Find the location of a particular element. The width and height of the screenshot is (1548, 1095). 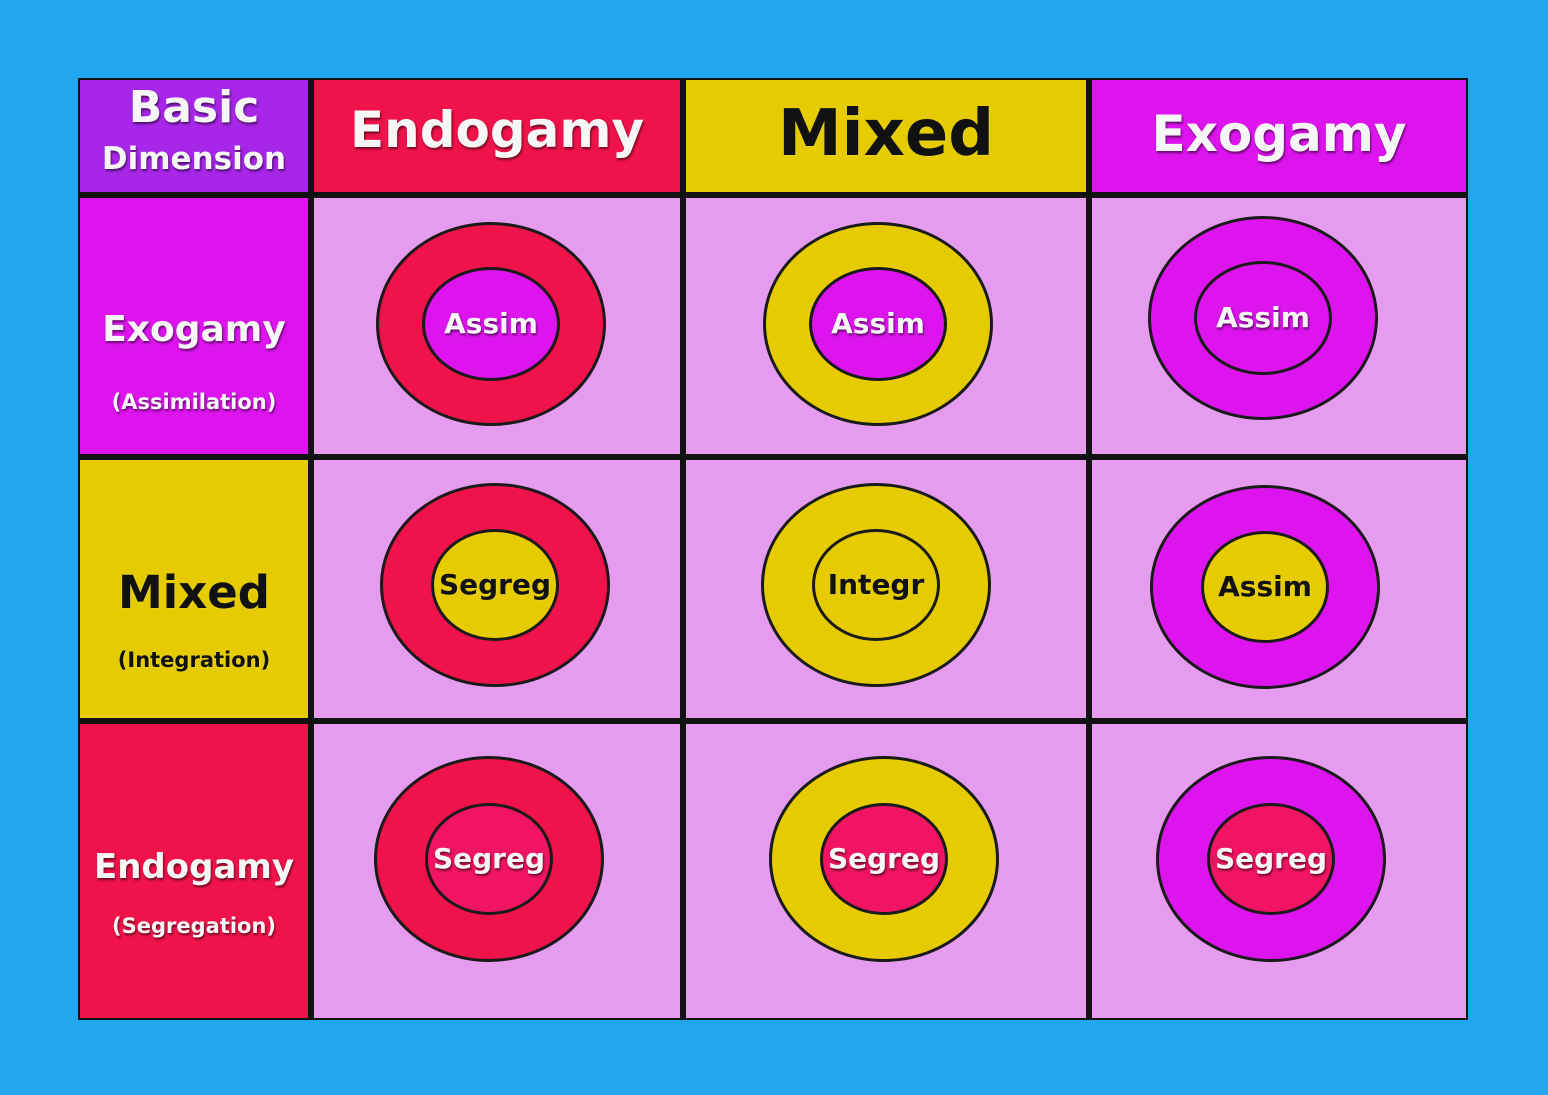

column-header-mixed: Mixed is located at coordinates (886, 136).